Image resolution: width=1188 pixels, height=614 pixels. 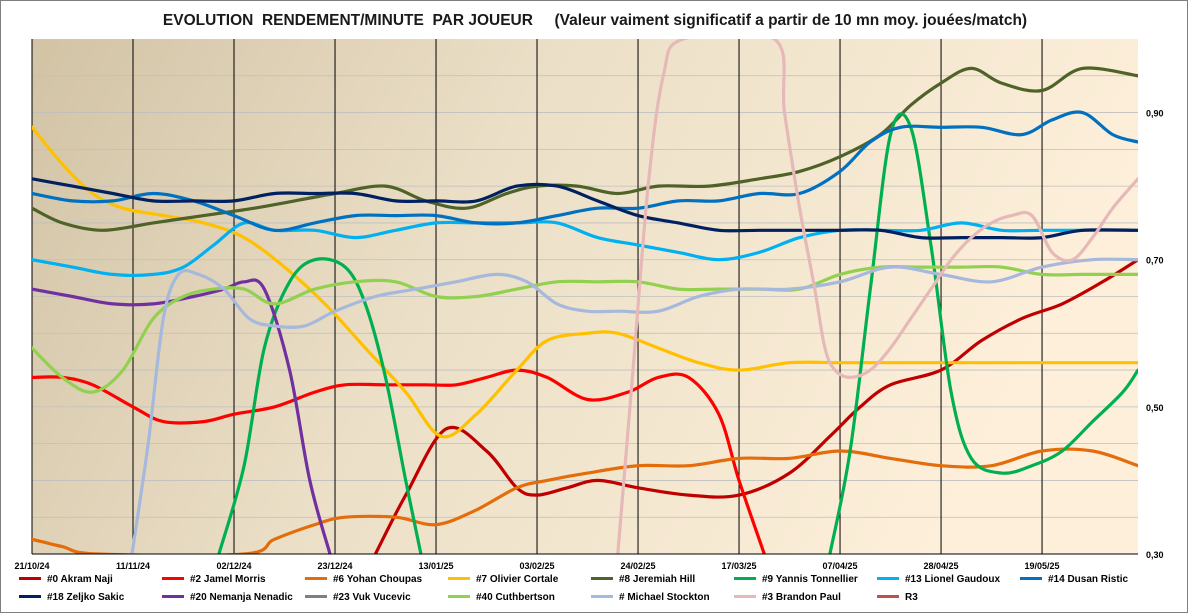 I want to click on x-tick-label: 02/12/24, so click(x=233, y=566).